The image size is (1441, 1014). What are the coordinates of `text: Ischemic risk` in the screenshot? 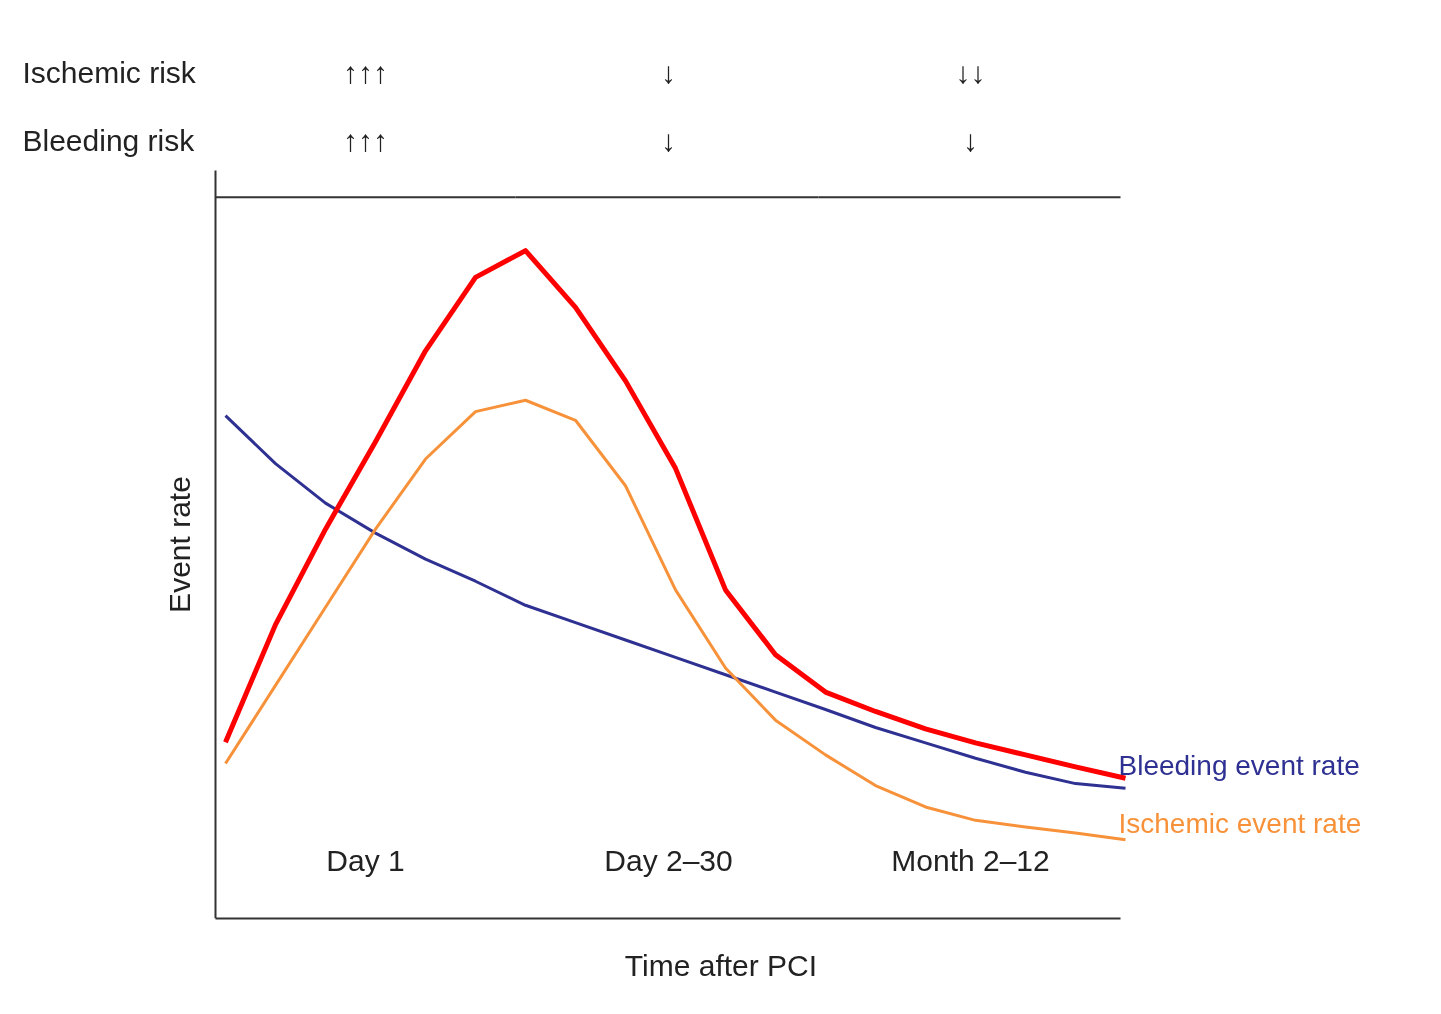 It's located at (109, 73).